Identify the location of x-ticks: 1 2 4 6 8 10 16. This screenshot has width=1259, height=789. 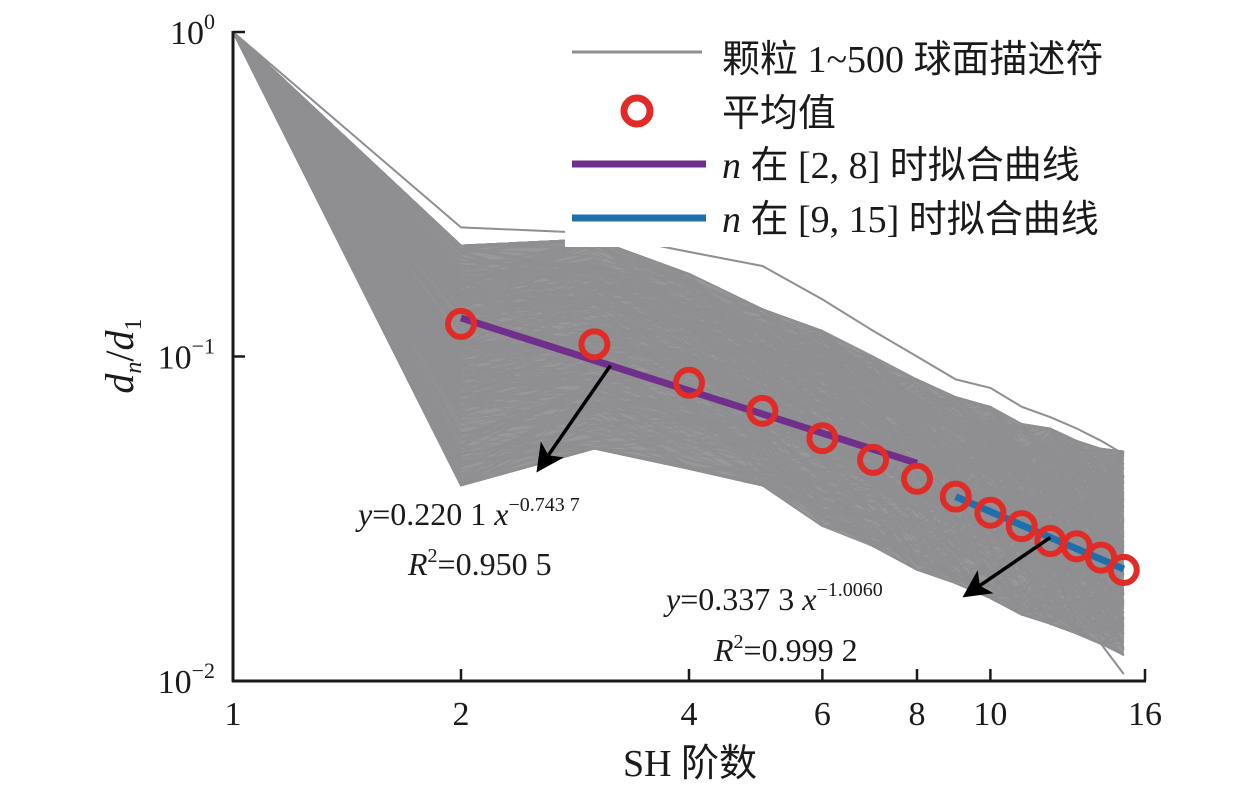
(693, 701).